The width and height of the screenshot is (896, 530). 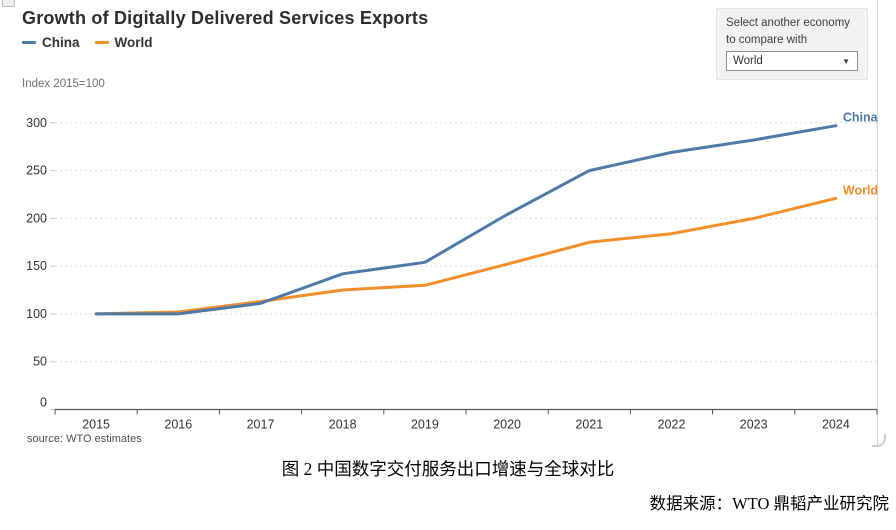 I want to click on figure-data-source: 数据来源：WTO 鼎韬产业研究院, so click(x=769, y=503).